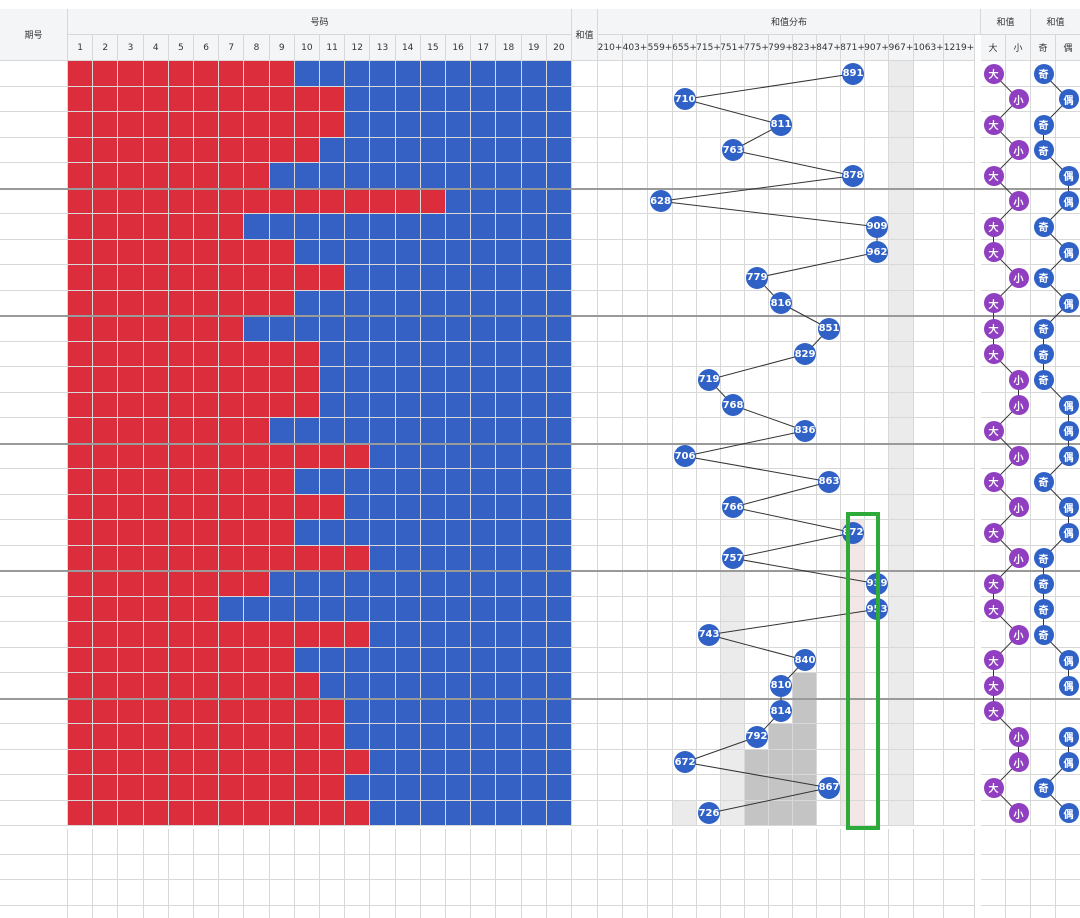  What do you see at coordinates (1068, 912) in the screenshot?
I see `footer-parity` at bounding box center [1068, 912].